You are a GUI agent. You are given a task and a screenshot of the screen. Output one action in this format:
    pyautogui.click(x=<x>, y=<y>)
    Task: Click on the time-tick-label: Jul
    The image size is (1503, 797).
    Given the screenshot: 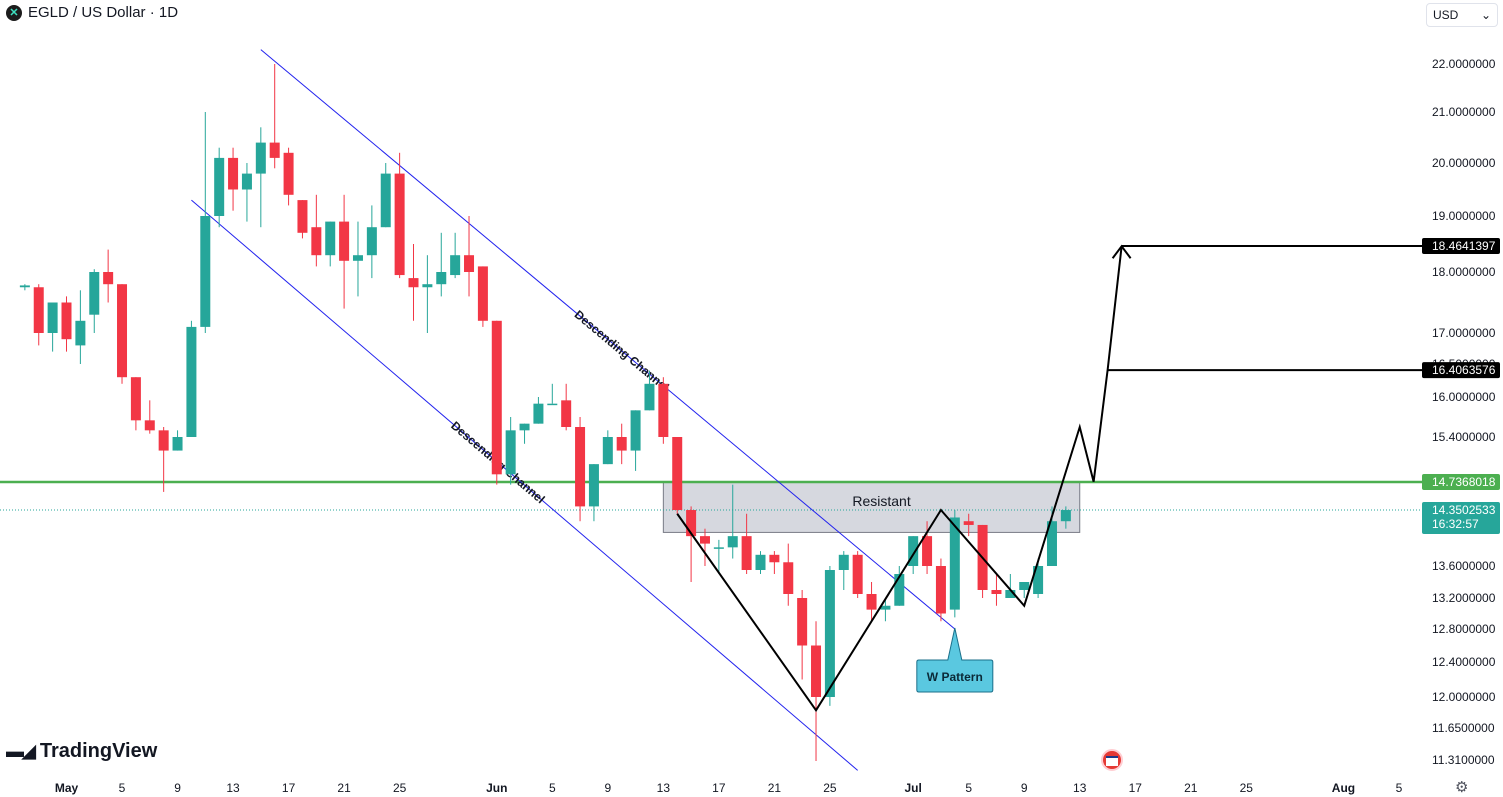 What is the action you would take?
    pyautogui.click(x=913, y=788)
    